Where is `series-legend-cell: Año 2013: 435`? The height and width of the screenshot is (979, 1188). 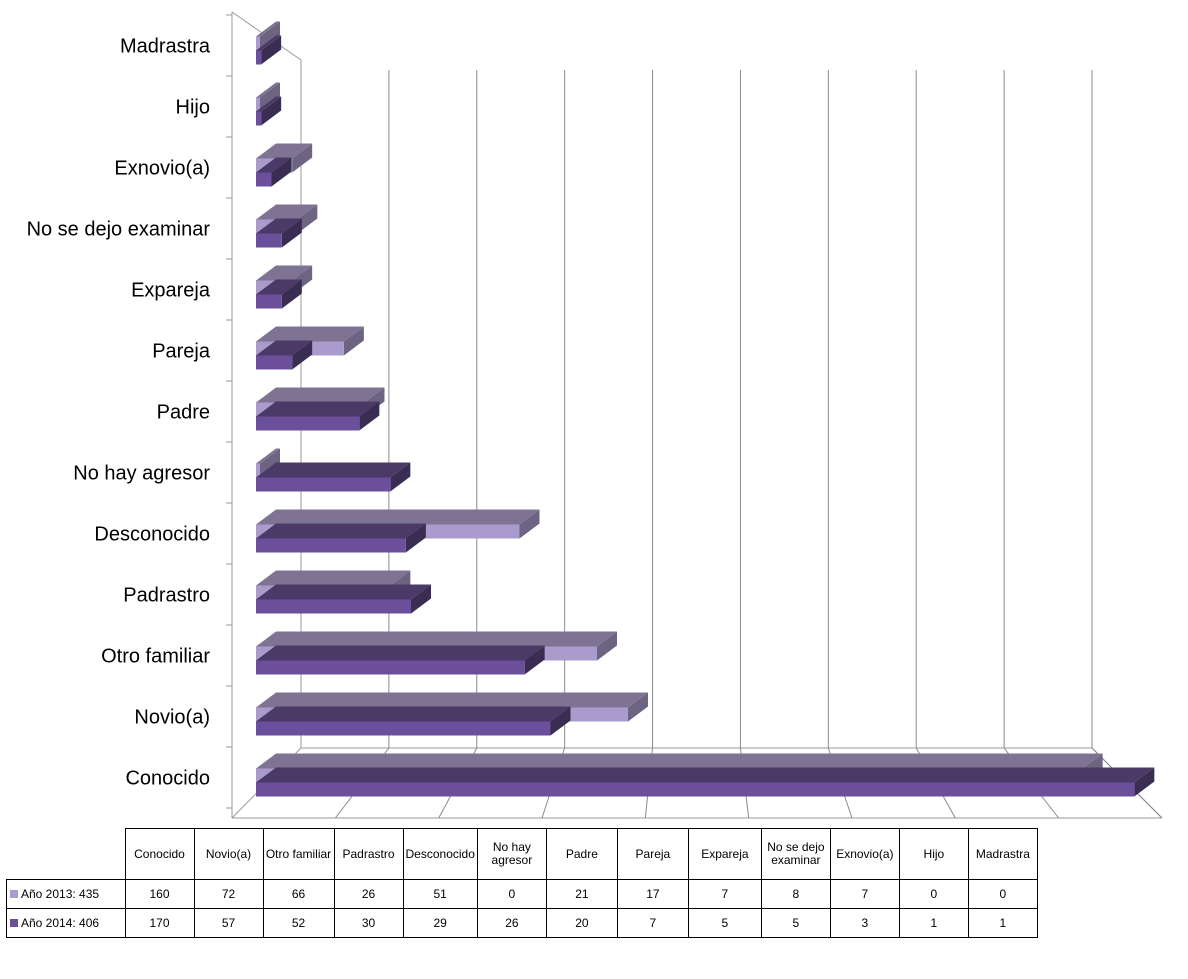 series-legend-cell: Año 2013: 435 is located at coordinates (66, 894).